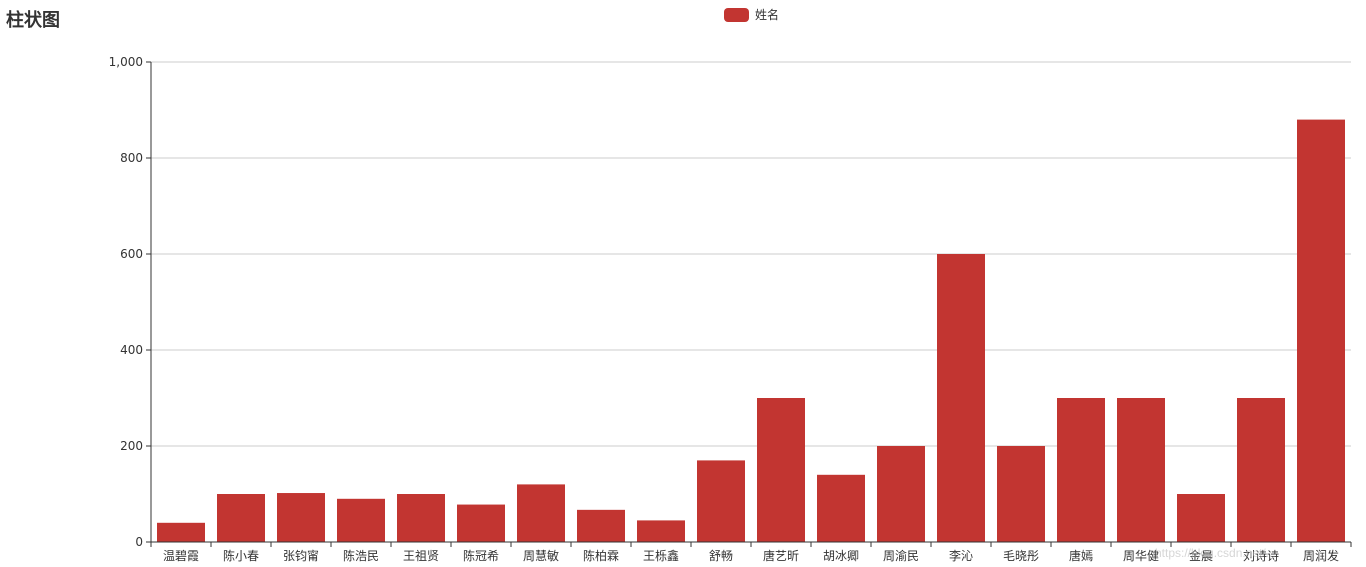 The height and width of the screenshot is (567, 1366). I want to click on x-tick-label: 陈小春, so click(241, 555).